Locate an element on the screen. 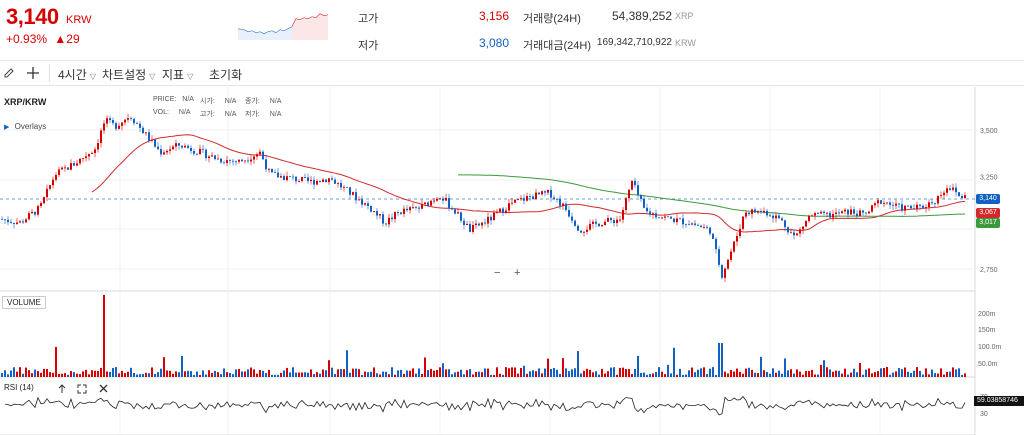 This screenshot has height=435, width=1024. reset-button: 초기화 is located at coordinates (226, 75).